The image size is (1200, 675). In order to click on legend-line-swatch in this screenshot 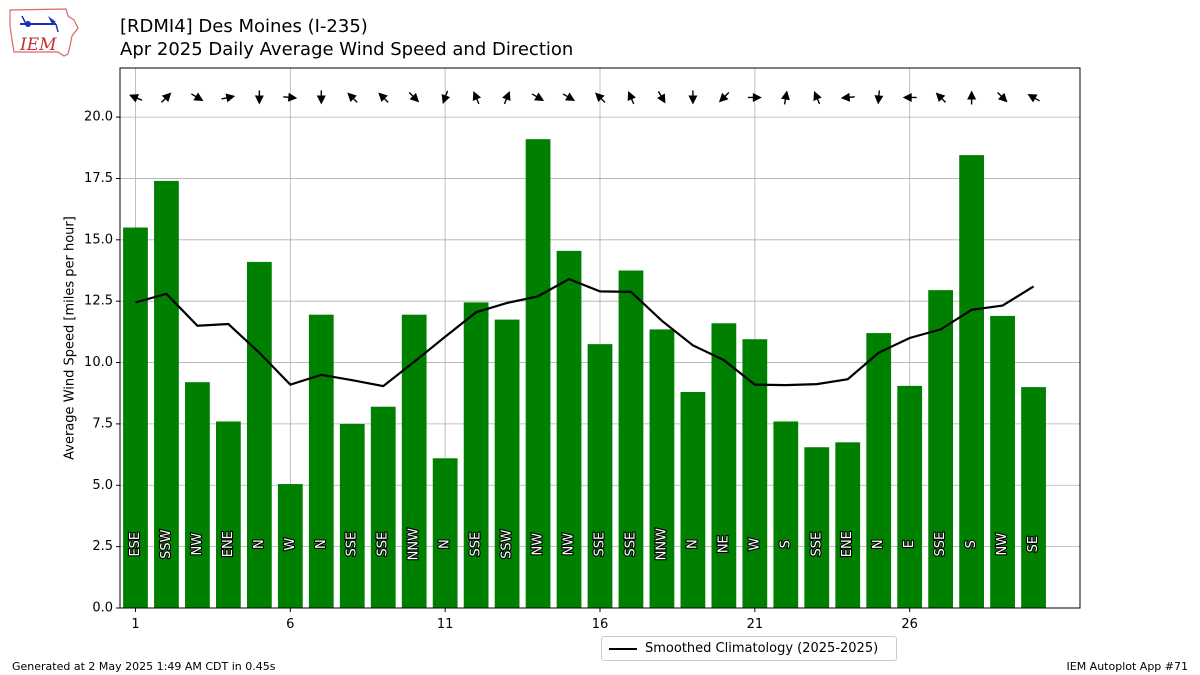, I will do `click(623, 649)`.